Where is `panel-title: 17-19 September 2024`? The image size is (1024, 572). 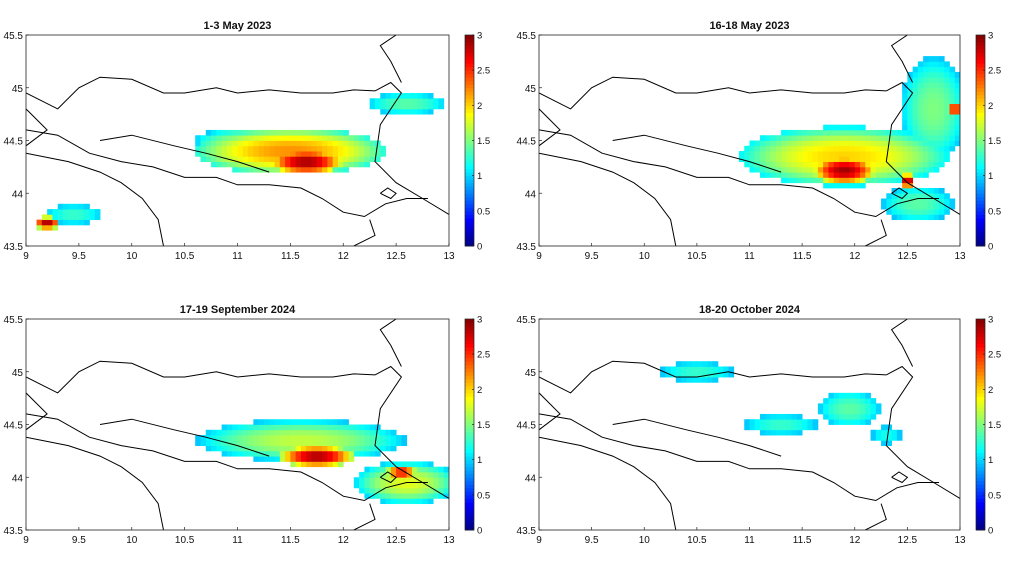
panel-title: 17-19 September 2024 is located at coordinates (238, 310).